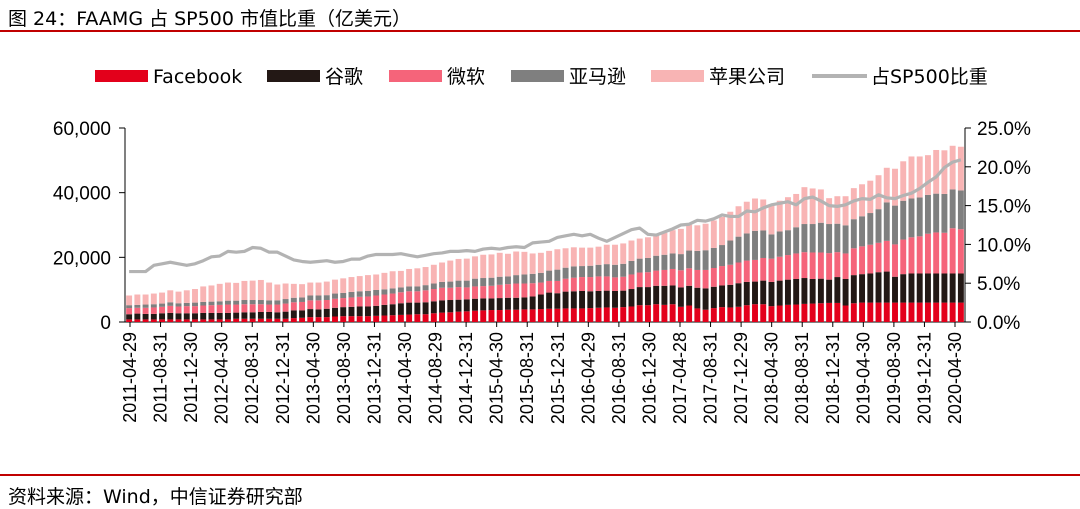 Image resolution: width=1080 pixels, height=509 pixels. I want to click on y2-tick-label: 10.0%, so click(1004, 245).